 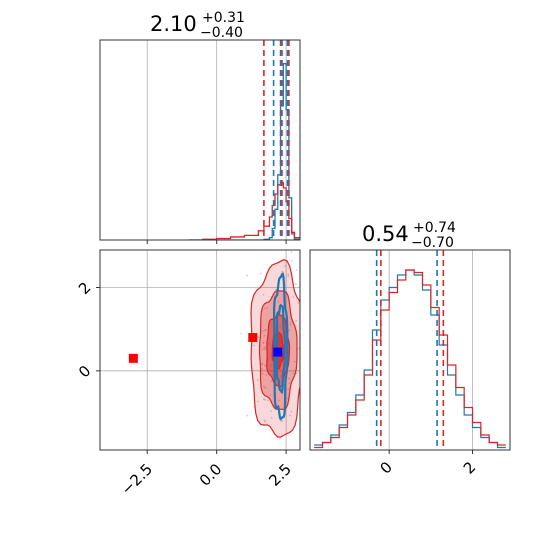 I want to click on top-hist-blue, so click(x=244, y=151).